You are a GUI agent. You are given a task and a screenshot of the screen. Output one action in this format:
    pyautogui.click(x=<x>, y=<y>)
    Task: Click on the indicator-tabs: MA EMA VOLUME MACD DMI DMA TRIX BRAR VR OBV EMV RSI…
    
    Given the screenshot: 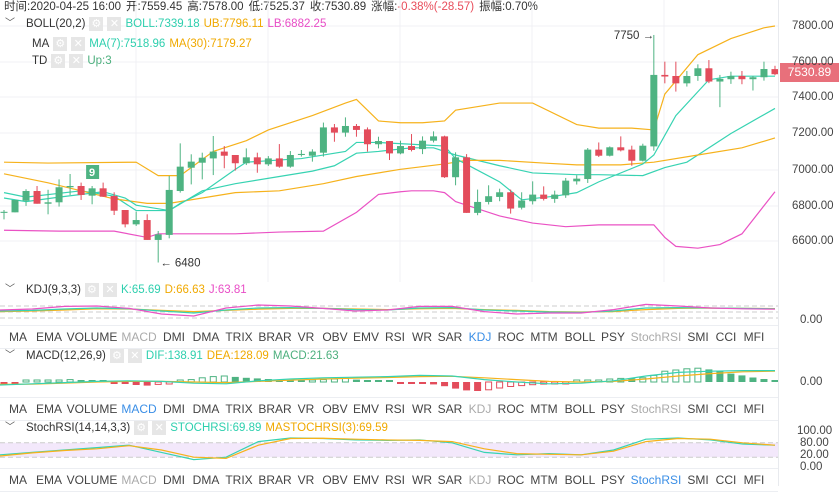 What is the action you would take?
    pyautogui.click(x=389, y=337)
    